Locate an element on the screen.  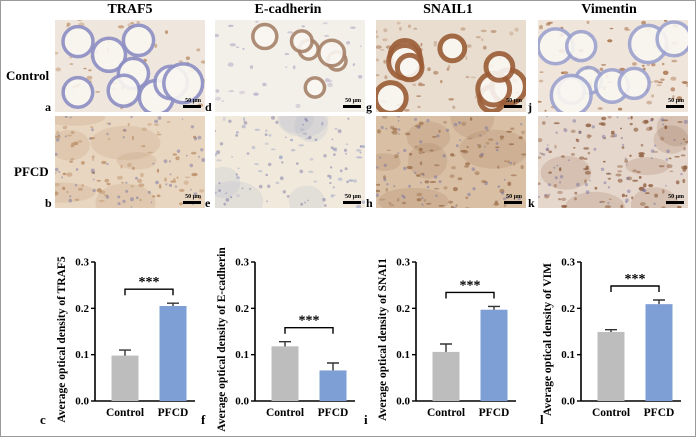
ihc-micrograph-snail1-control: 50 μm is located at coordinates (451, 66).